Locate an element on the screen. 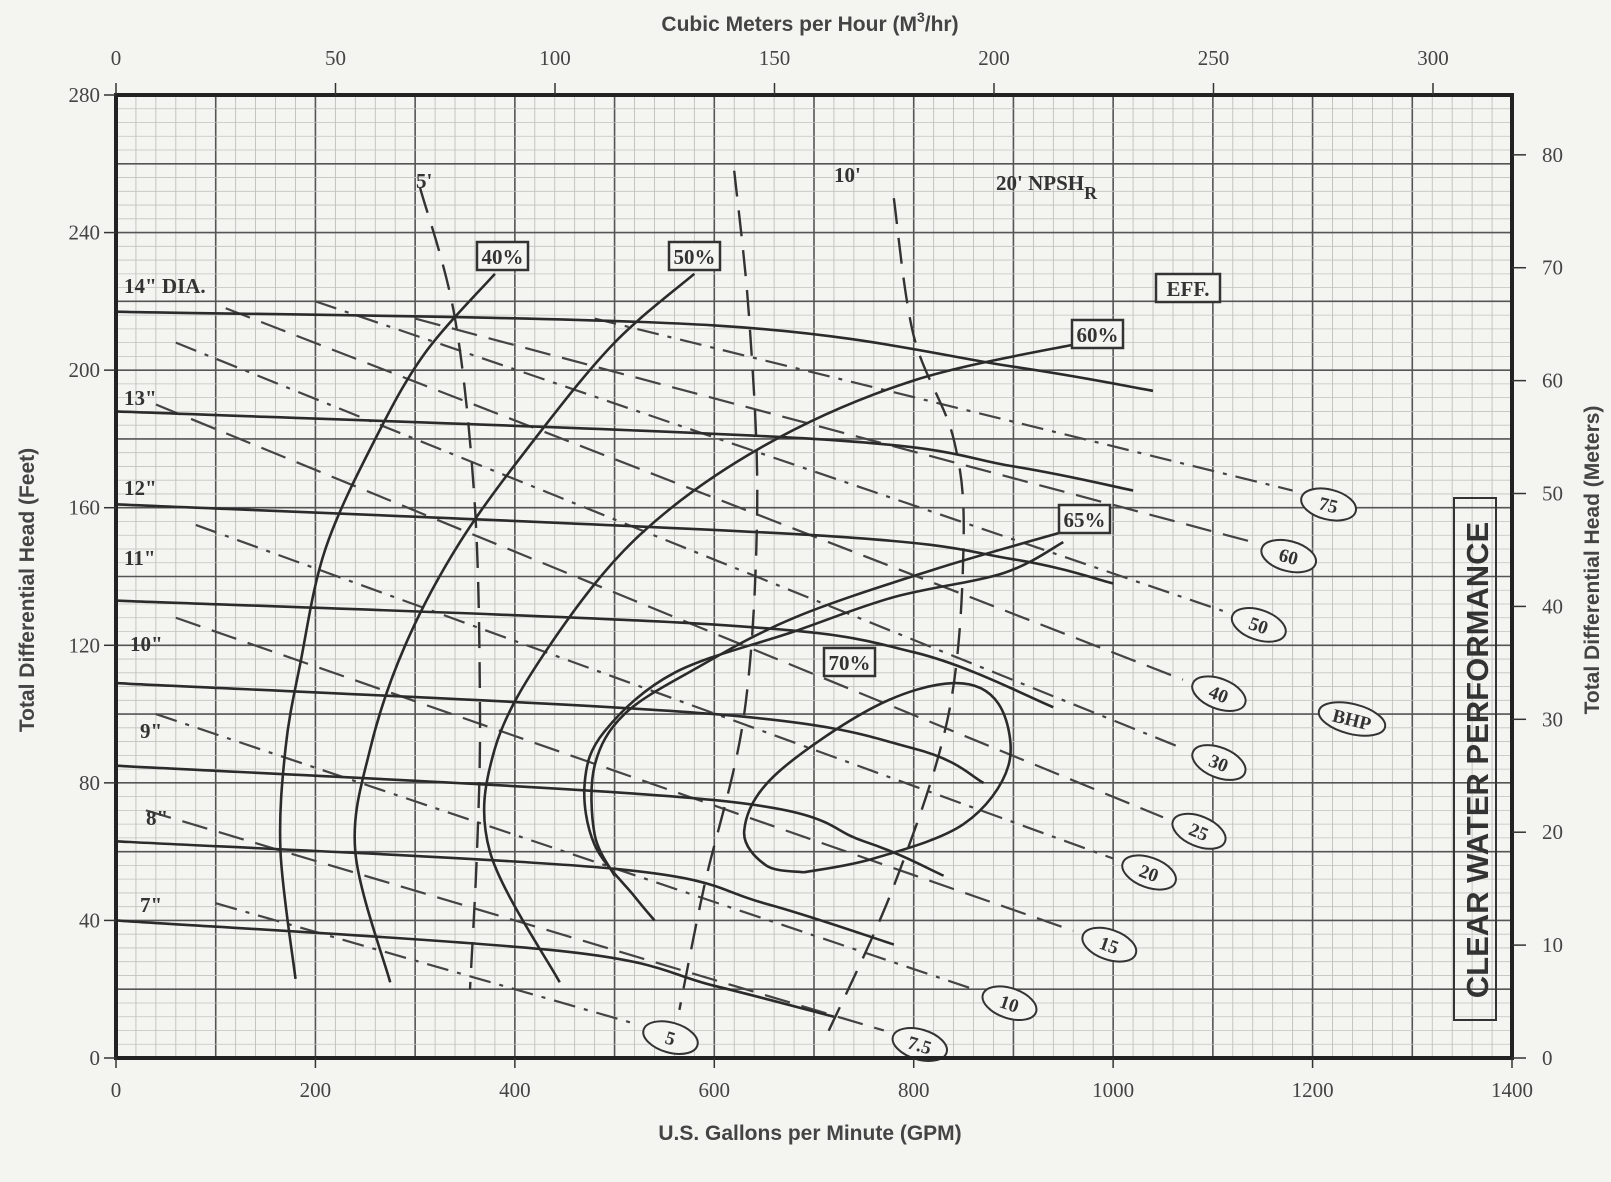 This screenshot has height=1182, width=1611. efficiency-label-text: 65% is located at coordinates (1085, 520).